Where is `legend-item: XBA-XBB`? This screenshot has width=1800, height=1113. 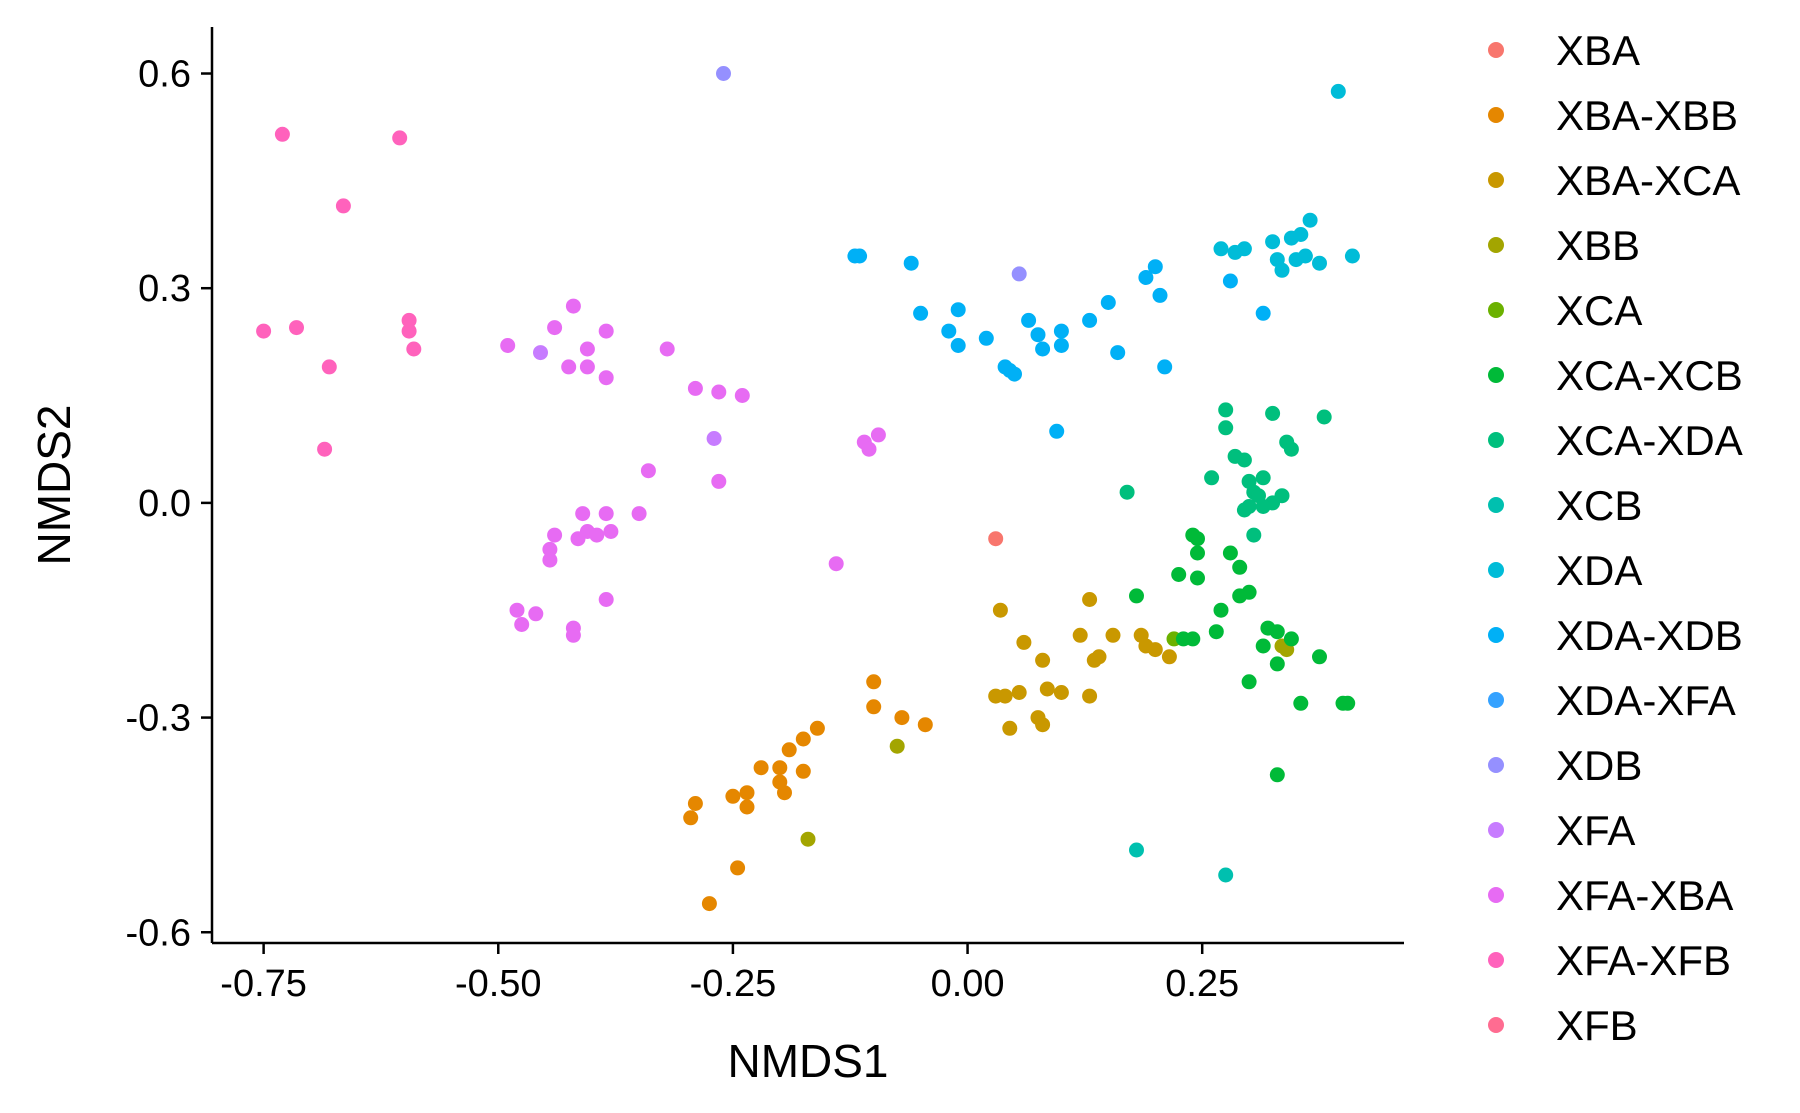 legend-item: XBA-XBB is located at coordinates (1613, 115).